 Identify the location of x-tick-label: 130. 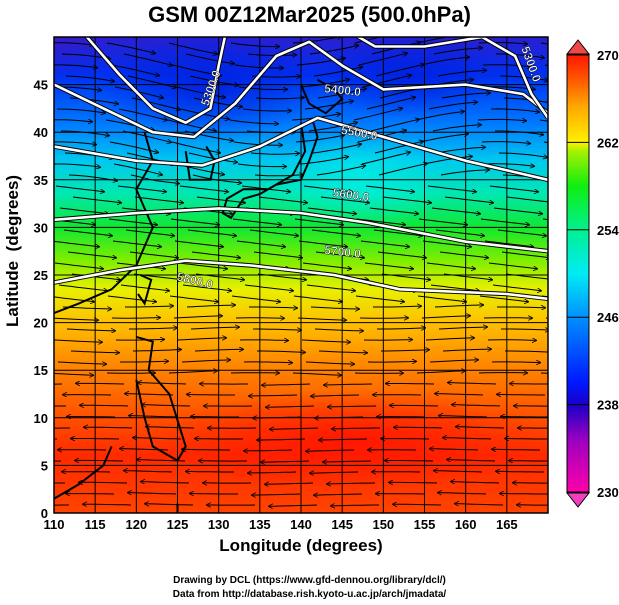
(219, 524).